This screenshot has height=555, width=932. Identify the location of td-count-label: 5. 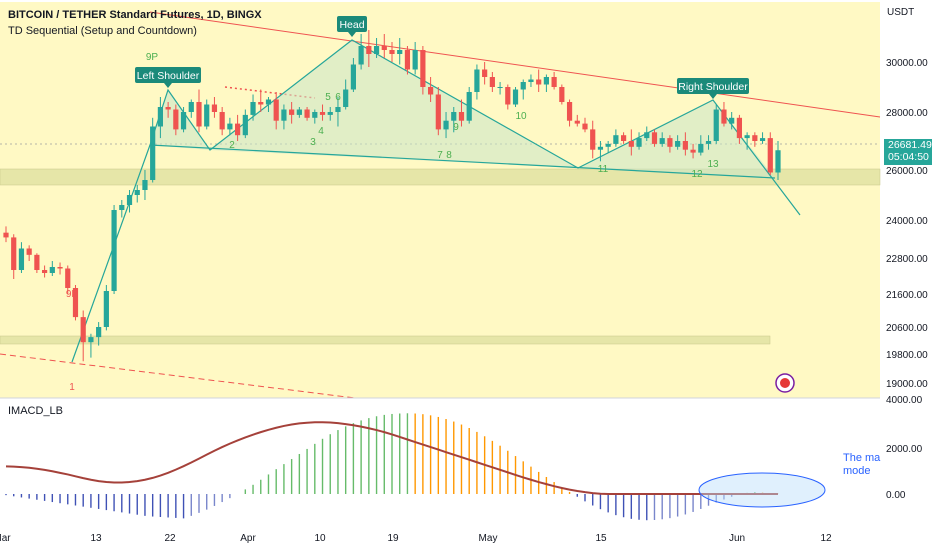
(328, 97).